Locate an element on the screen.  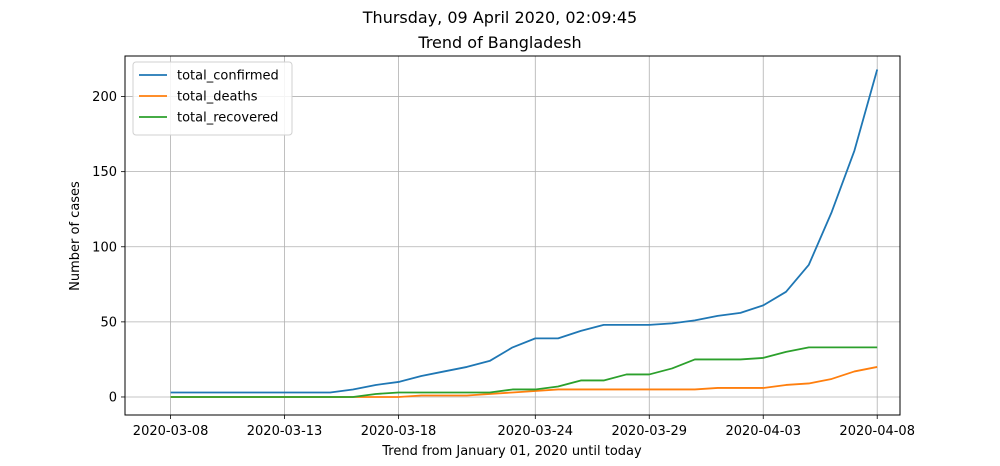
y-axis-label: Number of cases is located at coordinates (75, 236).